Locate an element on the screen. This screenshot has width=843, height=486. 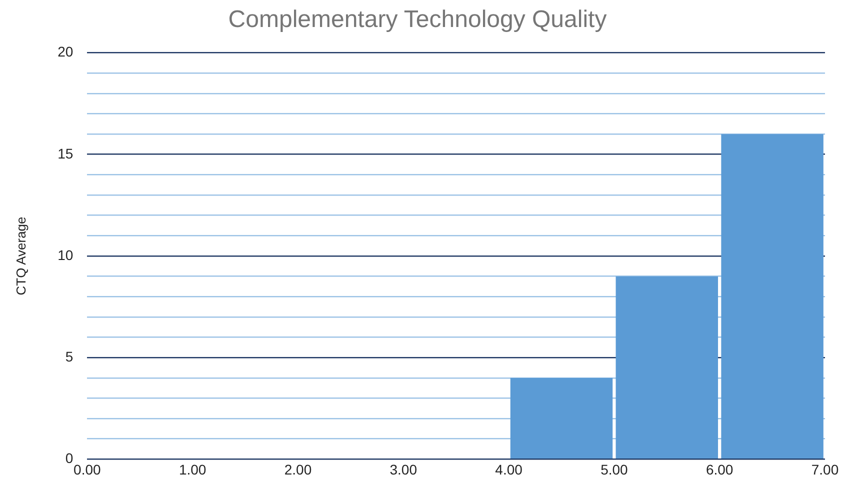
x-tick-label: 3.00 is located at coordinates (404, 469).